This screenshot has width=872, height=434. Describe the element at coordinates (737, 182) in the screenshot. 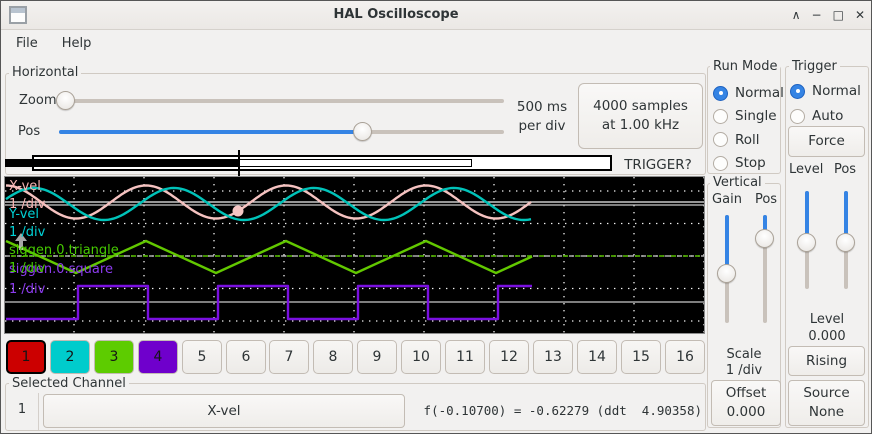

I see `vertical-group-label: Vertical` at that location.